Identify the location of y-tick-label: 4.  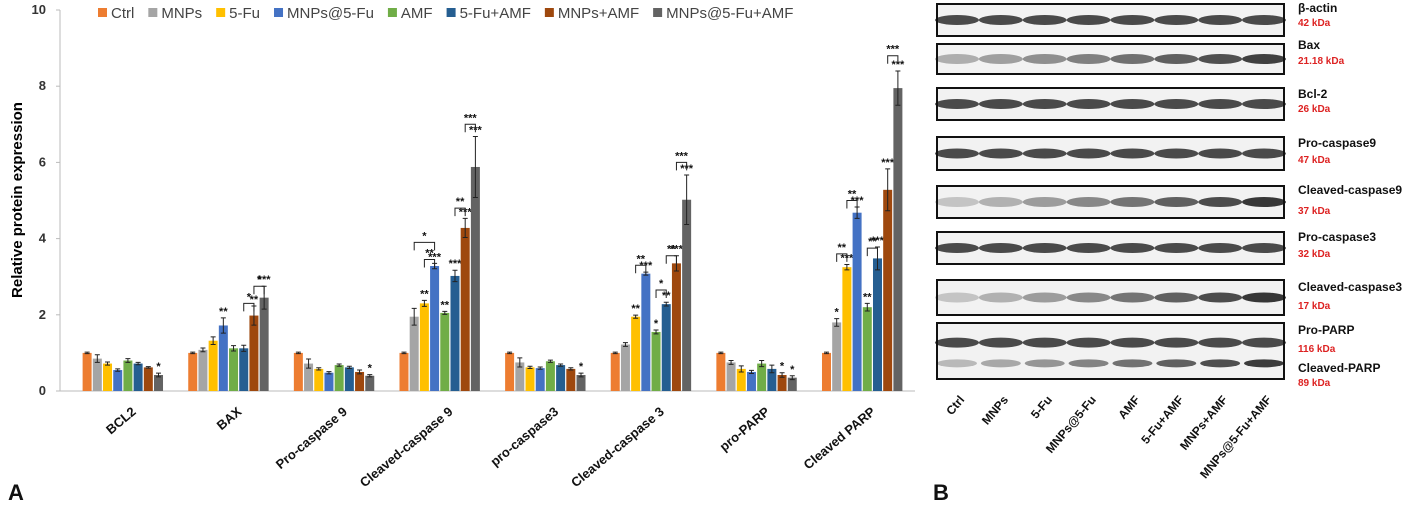
(43, 238).